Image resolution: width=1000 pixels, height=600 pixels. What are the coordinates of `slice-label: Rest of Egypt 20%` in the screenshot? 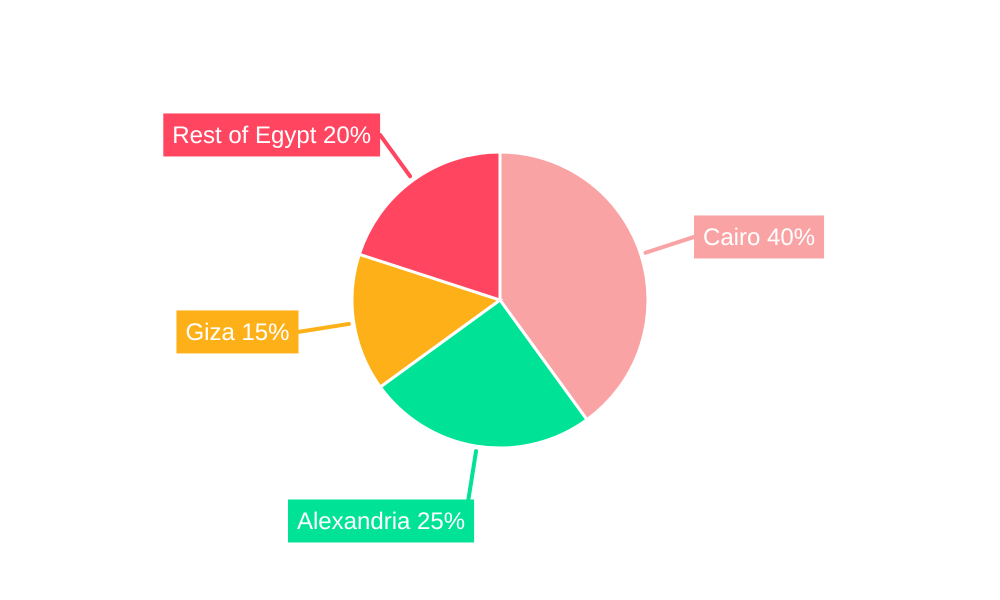 It's located at (272, 134).